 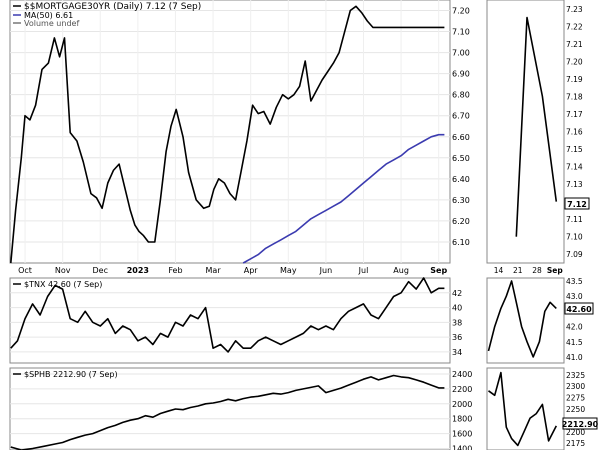 What do you see at coordinates (63, 284) in the screenshot?
I see `legend-tnx-label: $TNX 42.60 (7 Sep)` at bounding box center [63, 284].